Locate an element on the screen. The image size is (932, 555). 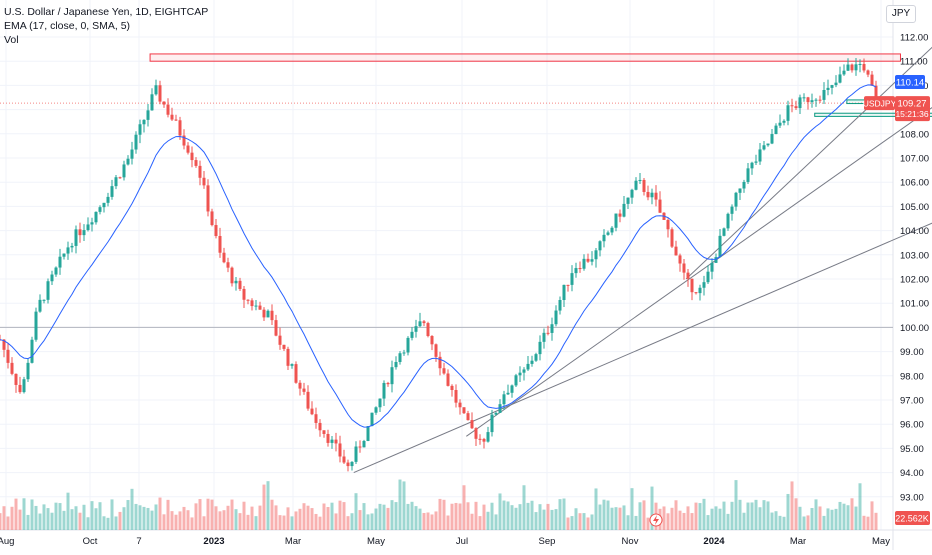
time-tick-label: May is located at coordinates (376, 541).